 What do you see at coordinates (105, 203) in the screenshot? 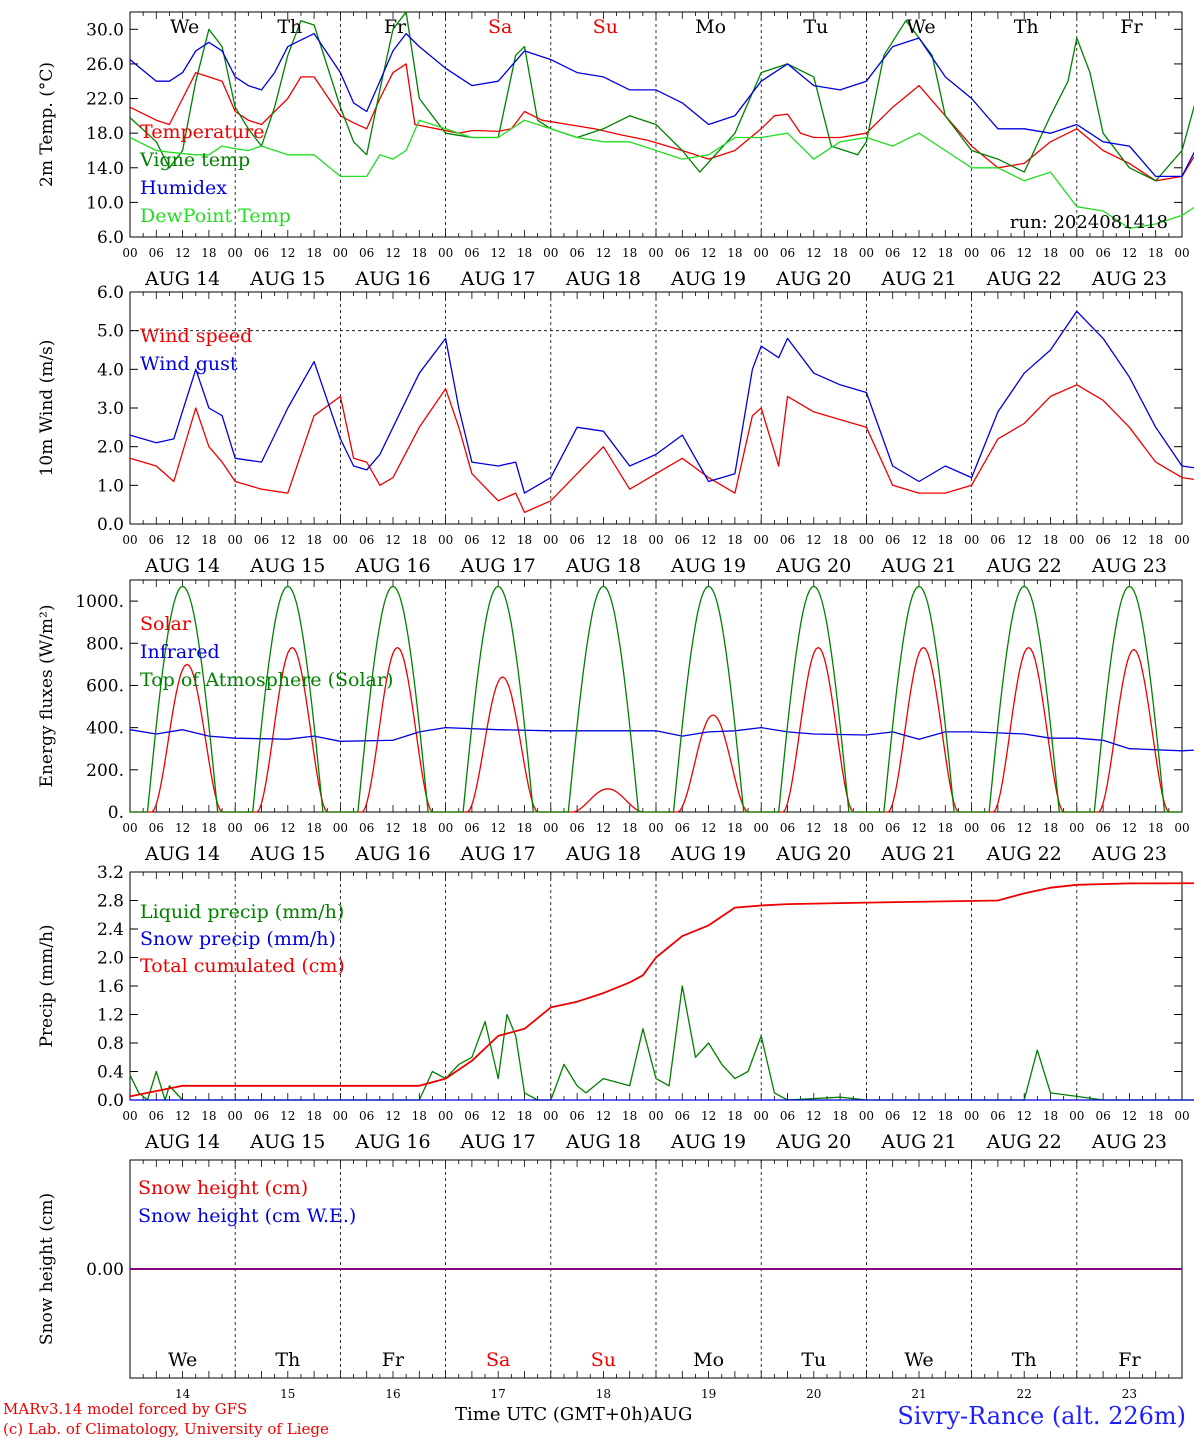
I see `temperature-ytick-label: 10.0` at bounding box center [105, 203].